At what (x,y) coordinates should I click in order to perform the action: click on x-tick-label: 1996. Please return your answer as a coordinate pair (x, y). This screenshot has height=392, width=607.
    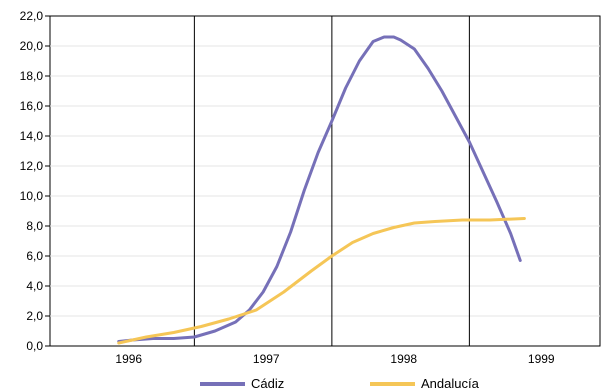
    Looking at the image, I should click on (128, 359).